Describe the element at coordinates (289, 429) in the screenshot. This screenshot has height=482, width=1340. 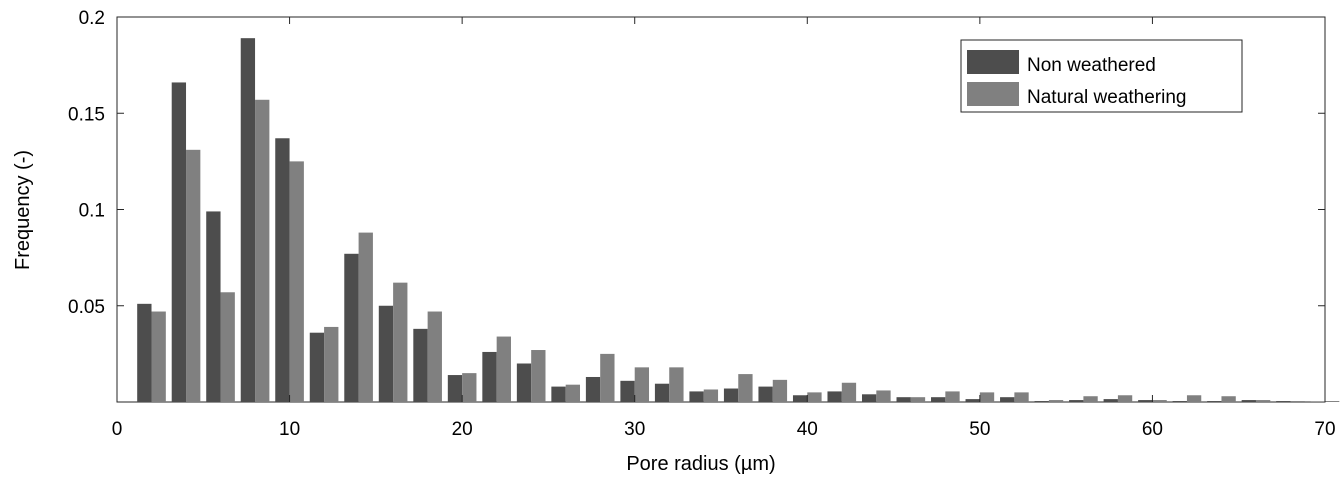
I see `x-tick-label: 10` at that location.